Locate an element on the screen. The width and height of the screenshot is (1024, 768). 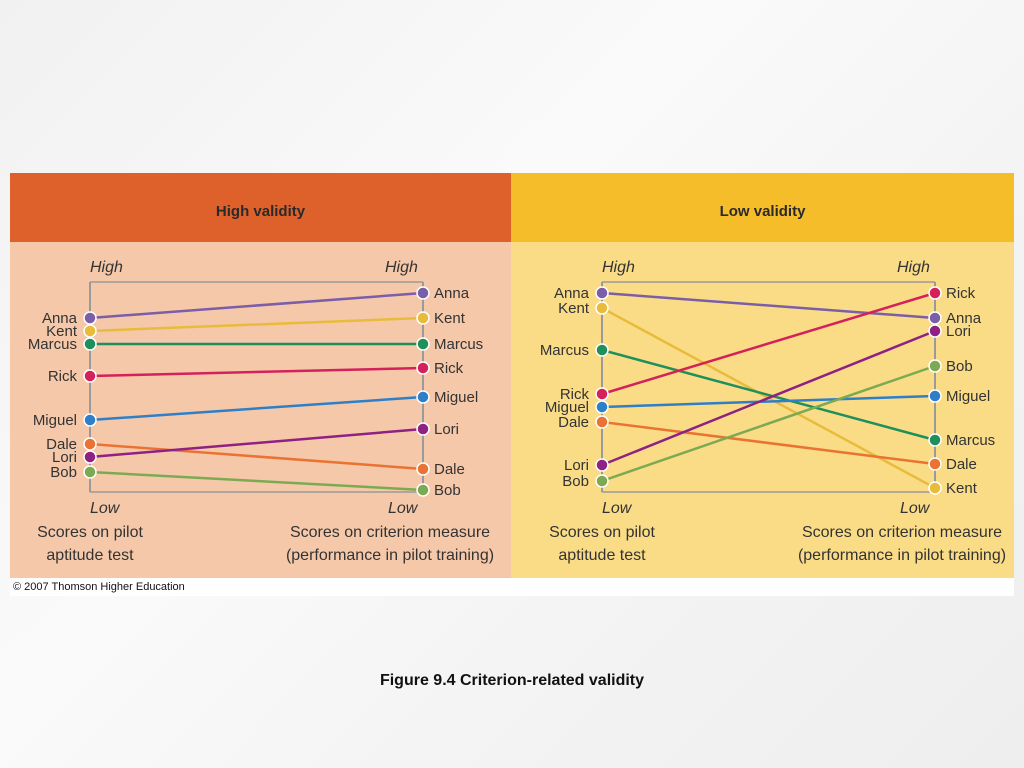
low-validity-criterion-label-anna: Anna is located at coordinates (964, 318).